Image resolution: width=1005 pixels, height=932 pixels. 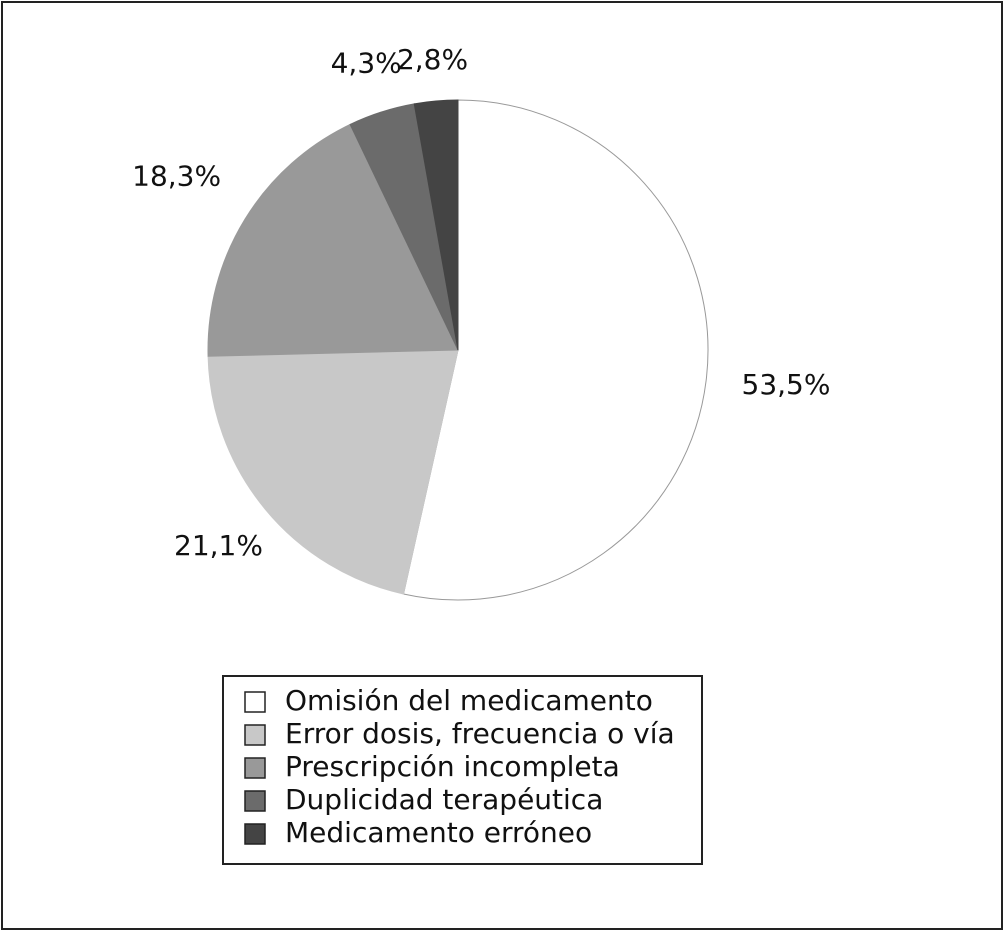 What do you see at coordinates (452, 766) in the screenshot?
I see `legend-label: Prescripción incompleta` at bounding box center [452, 766].